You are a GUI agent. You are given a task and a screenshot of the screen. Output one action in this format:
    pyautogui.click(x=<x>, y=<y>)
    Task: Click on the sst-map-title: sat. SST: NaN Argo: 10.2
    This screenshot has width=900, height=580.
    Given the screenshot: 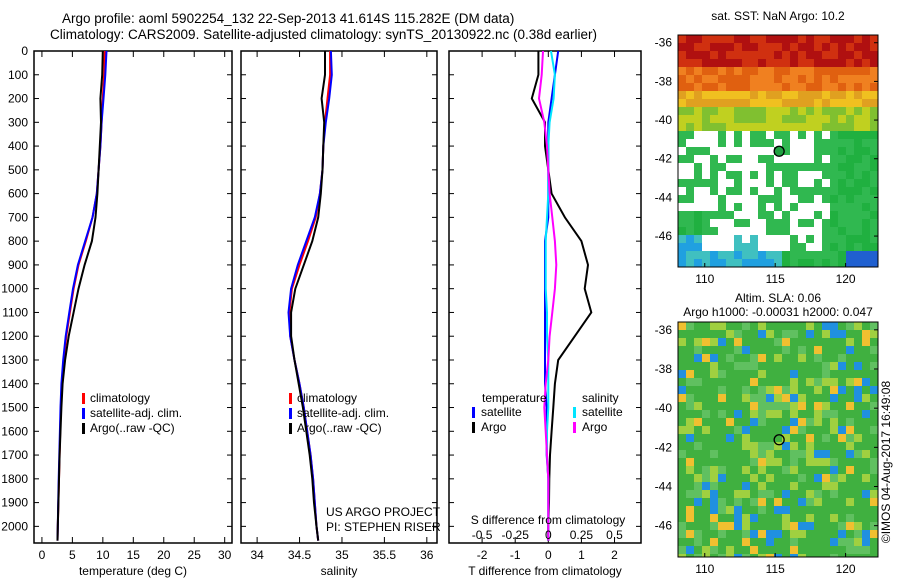 What is the action you would take?
    pyautogui.click(x=778, y=16)
    